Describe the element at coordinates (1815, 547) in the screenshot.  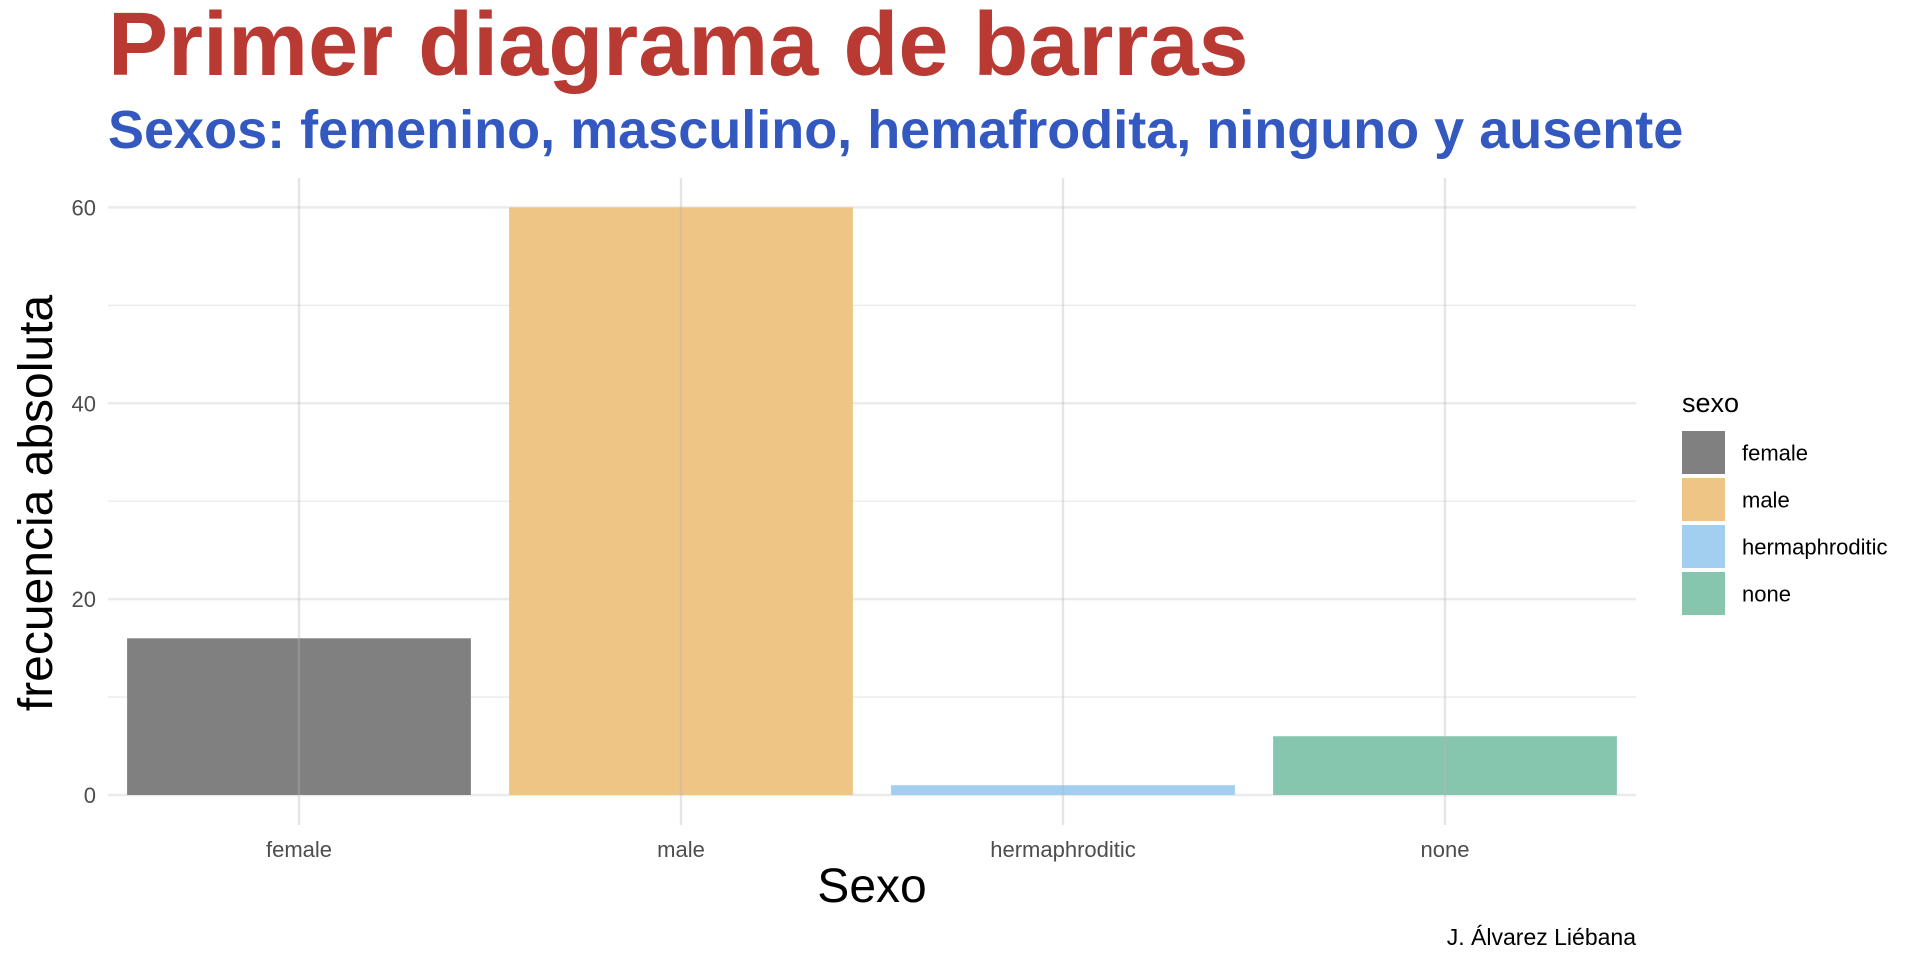
I see `legend-label: hermaphroditic` at that location.